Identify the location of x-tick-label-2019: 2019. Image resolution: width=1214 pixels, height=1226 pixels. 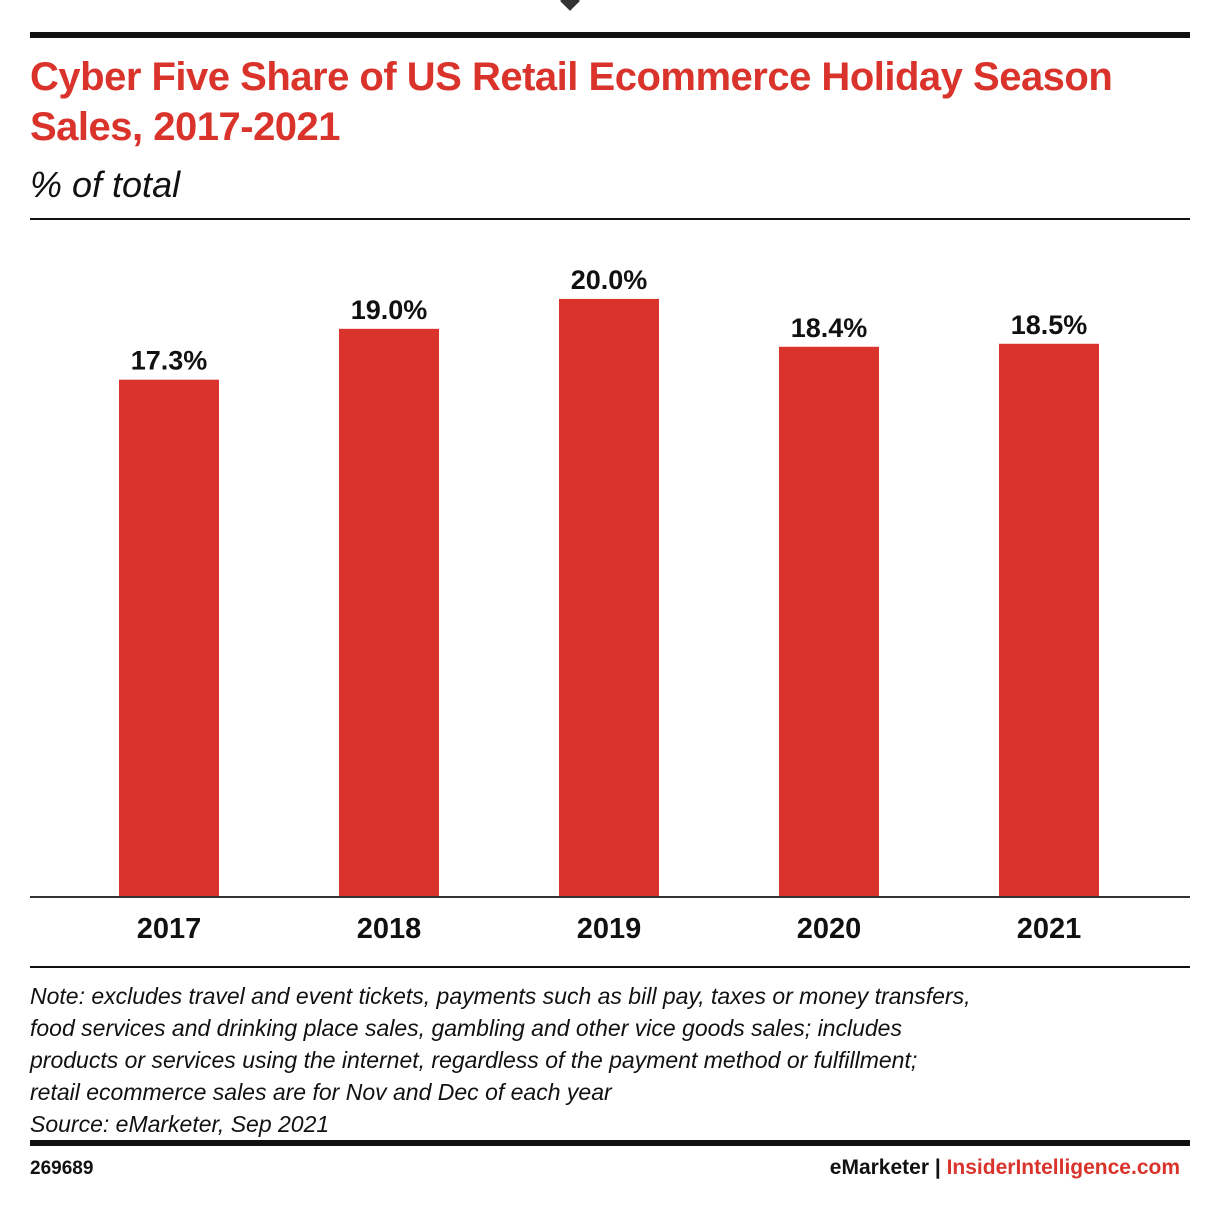
(609, 929).